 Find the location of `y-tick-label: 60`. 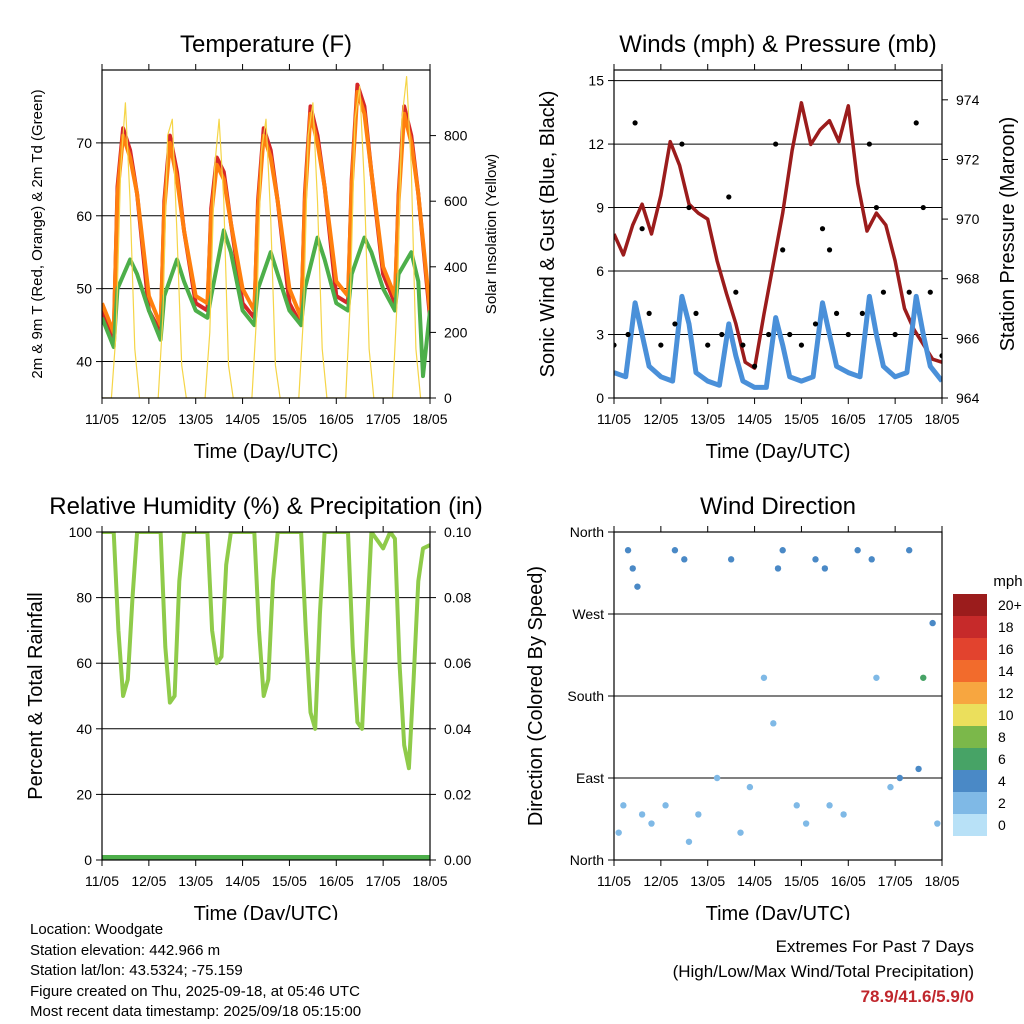

y-tick-label: 60 is located at coordinates (84, 216).